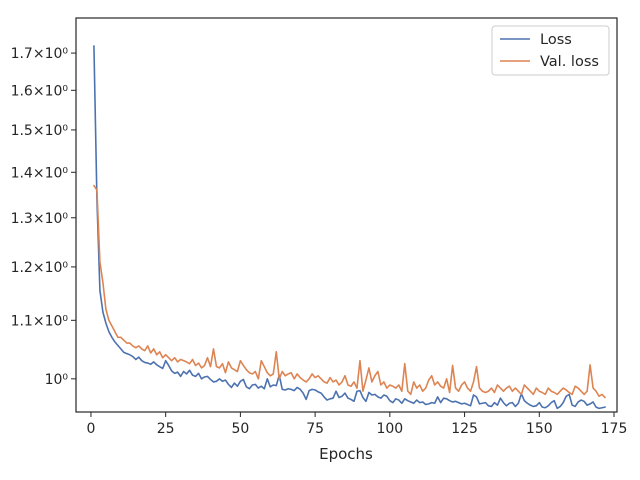  Describe the element at coordinates (240, 429) in the screenshot. I see `x-tick-label: 50` at that location.